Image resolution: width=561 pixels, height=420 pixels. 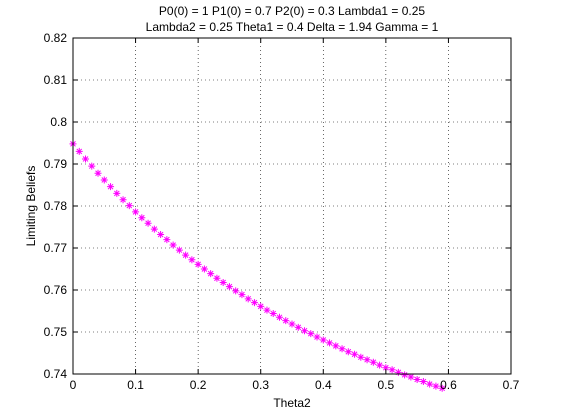 What do you see at coordinates (56, 290) in the screenshot?
I see `y-tick-label: 0.76` at bounding box center [56, 290].